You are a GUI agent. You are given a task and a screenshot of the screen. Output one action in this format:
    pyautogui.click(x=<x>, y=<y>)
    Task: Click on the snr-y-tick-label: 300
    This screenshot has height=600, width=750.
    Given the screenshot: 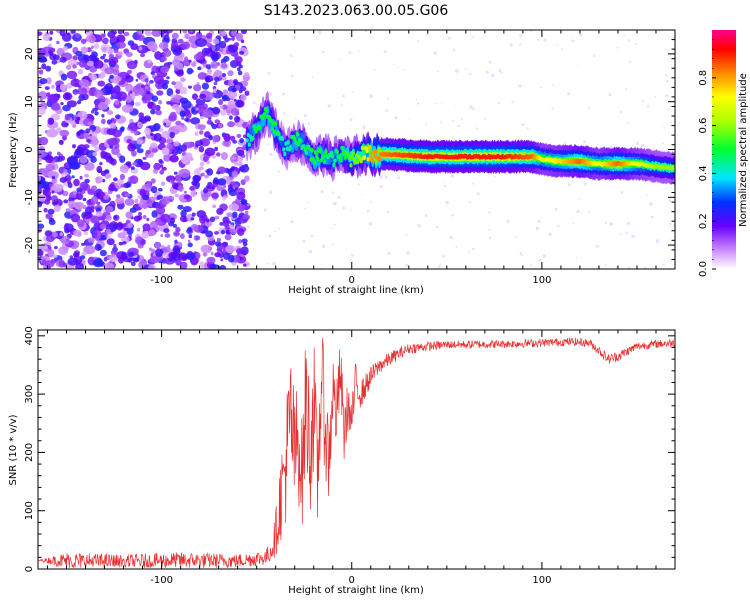 What is the action you would take?
    pyautogui.click(x=29, y=394)
    